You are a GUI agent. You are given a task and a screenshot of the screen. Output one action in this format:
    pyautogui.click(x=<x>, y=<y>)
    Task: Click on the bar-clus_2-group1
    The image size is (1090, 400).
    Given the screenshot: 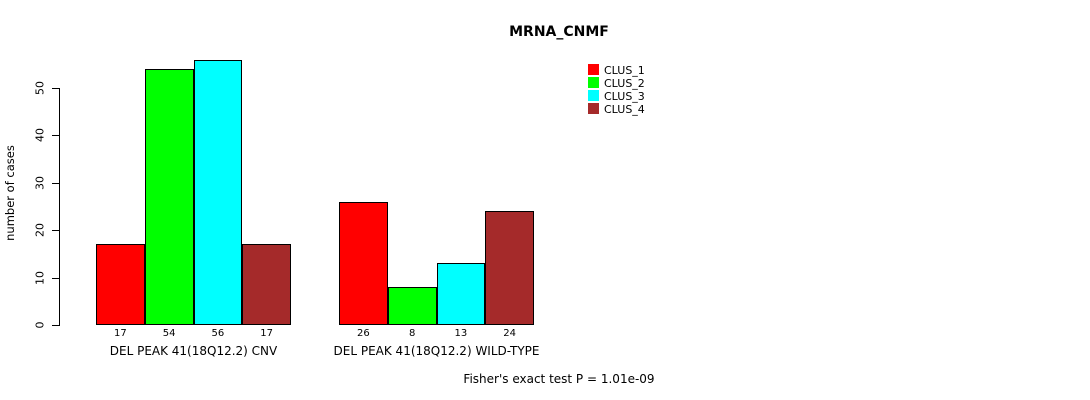 What is the action you would take?
    pyautogui.click(x=169, y=197)
    